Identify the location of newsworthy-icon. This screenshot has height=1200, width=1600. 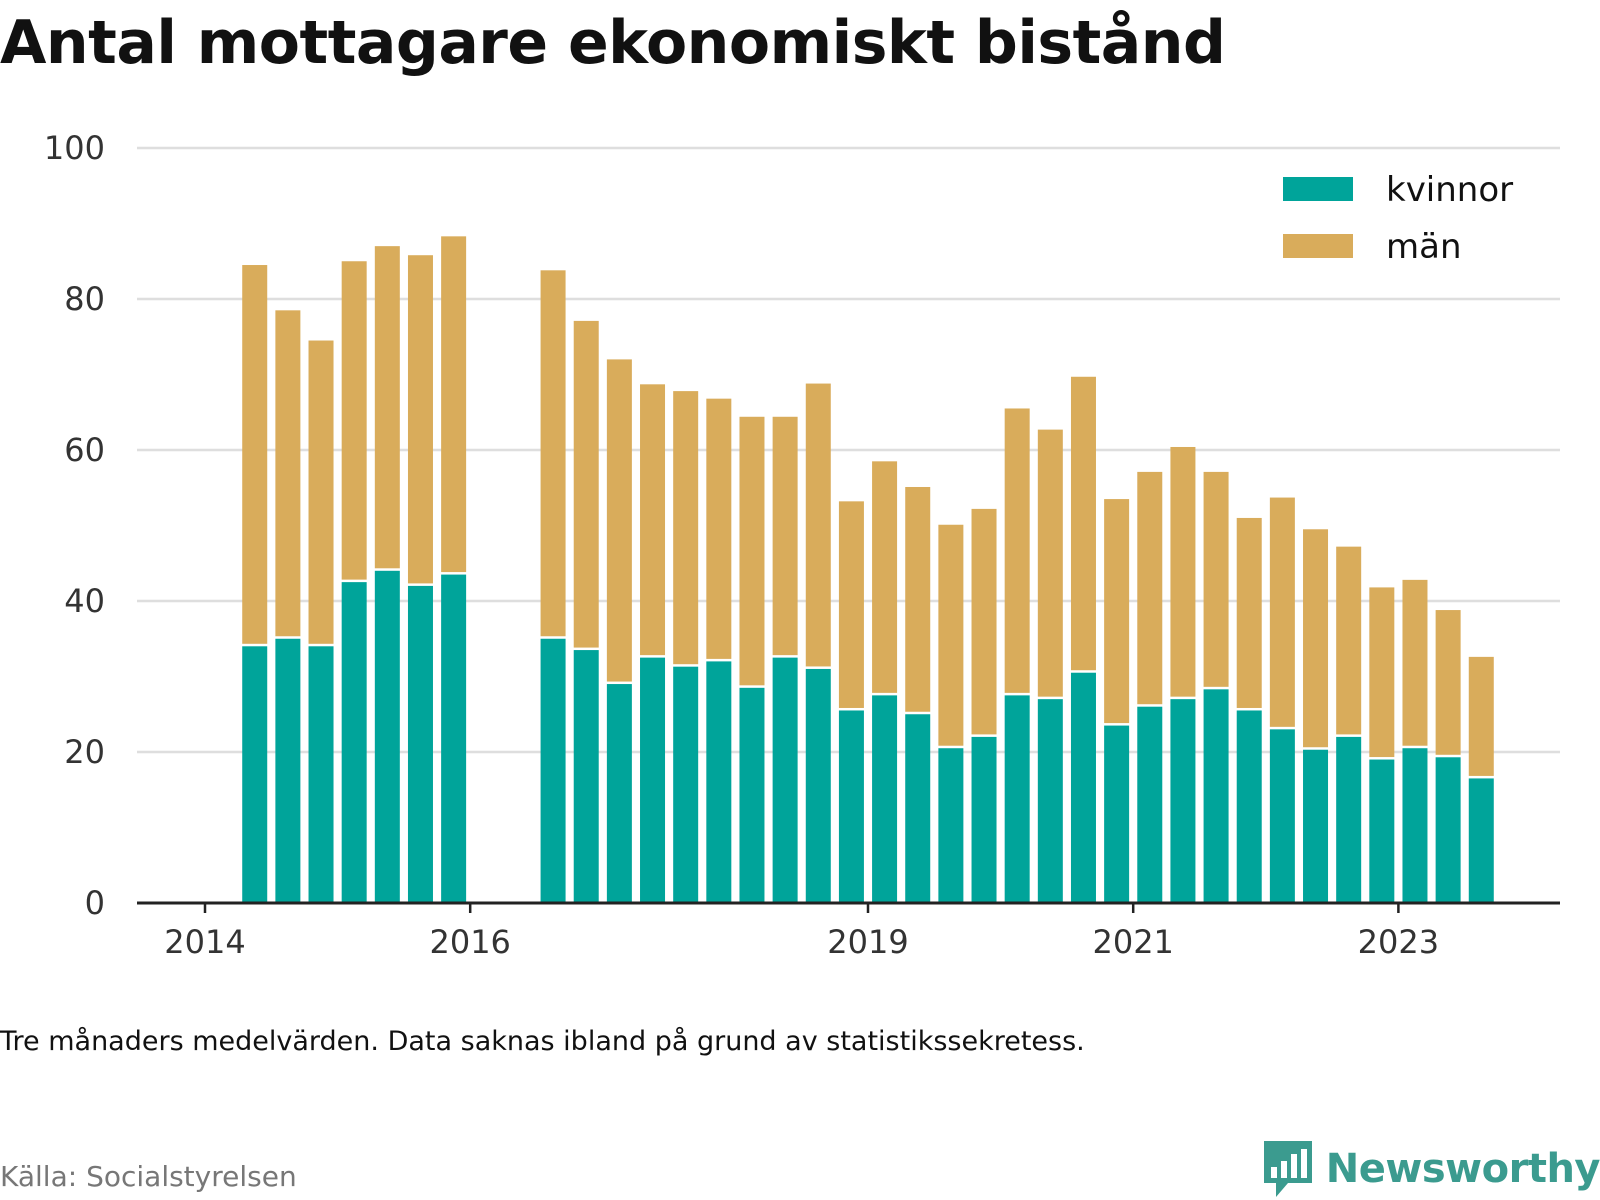
(1287, 1169).